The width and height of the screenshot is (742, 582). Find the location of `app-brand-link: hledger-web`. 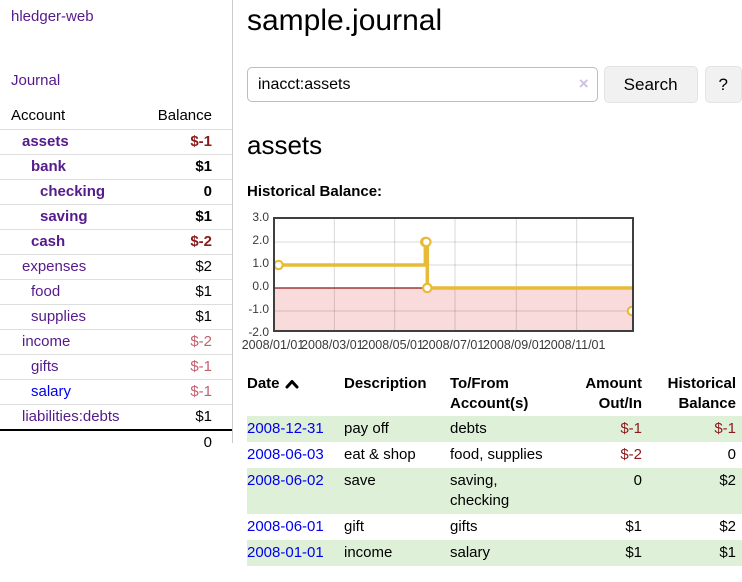

app-brand-link: hledger-web is located at coordinates (52, 16).